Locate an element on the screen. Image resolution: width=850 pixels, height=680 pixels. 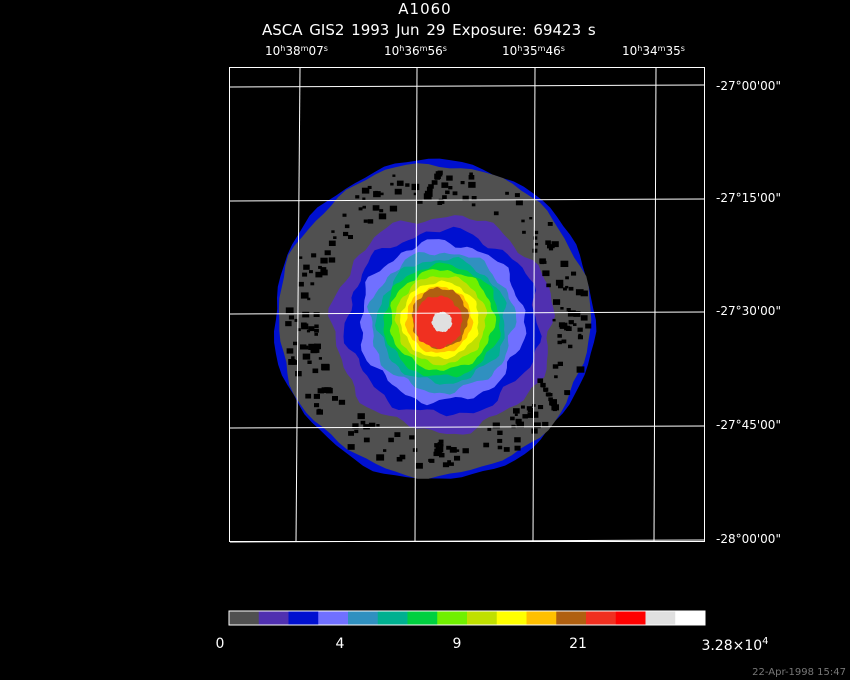
dec-tick-label: -27°15'00" is located at coordinates (748, 198).